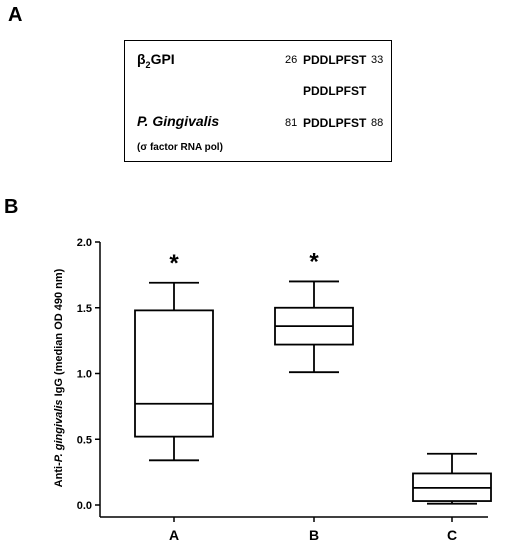 This screenshot has width=520, height=546. I want to click on box-group-c, so click(452, 478).